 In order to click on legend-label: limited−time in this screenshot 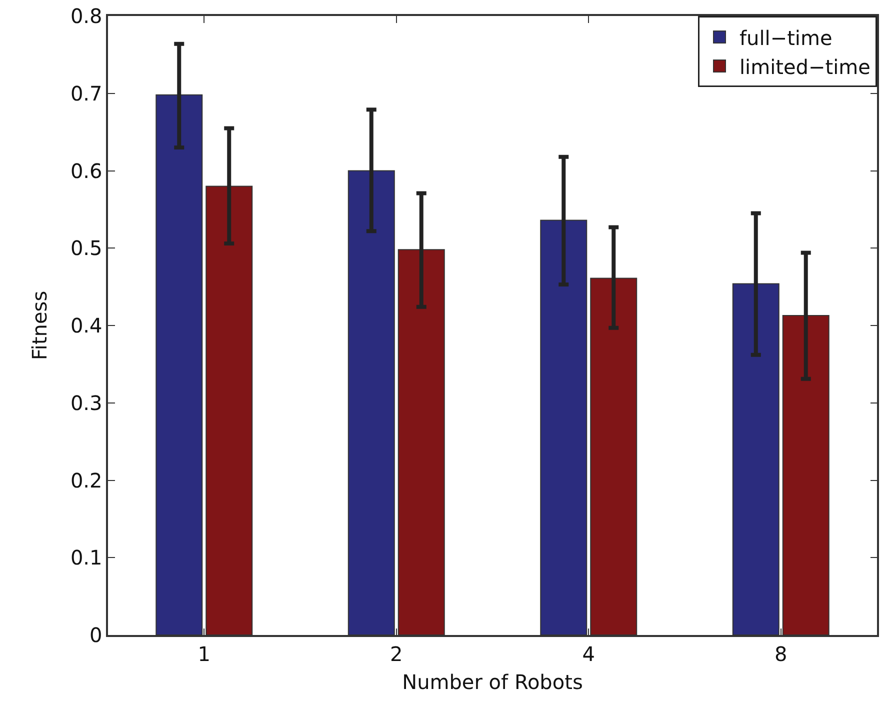, I will do `click(805, 66)`.